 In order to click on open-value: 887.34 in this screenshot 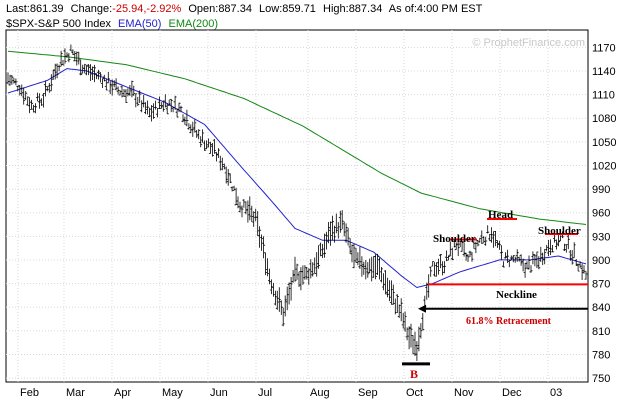, I will do `click(235, 9)`.